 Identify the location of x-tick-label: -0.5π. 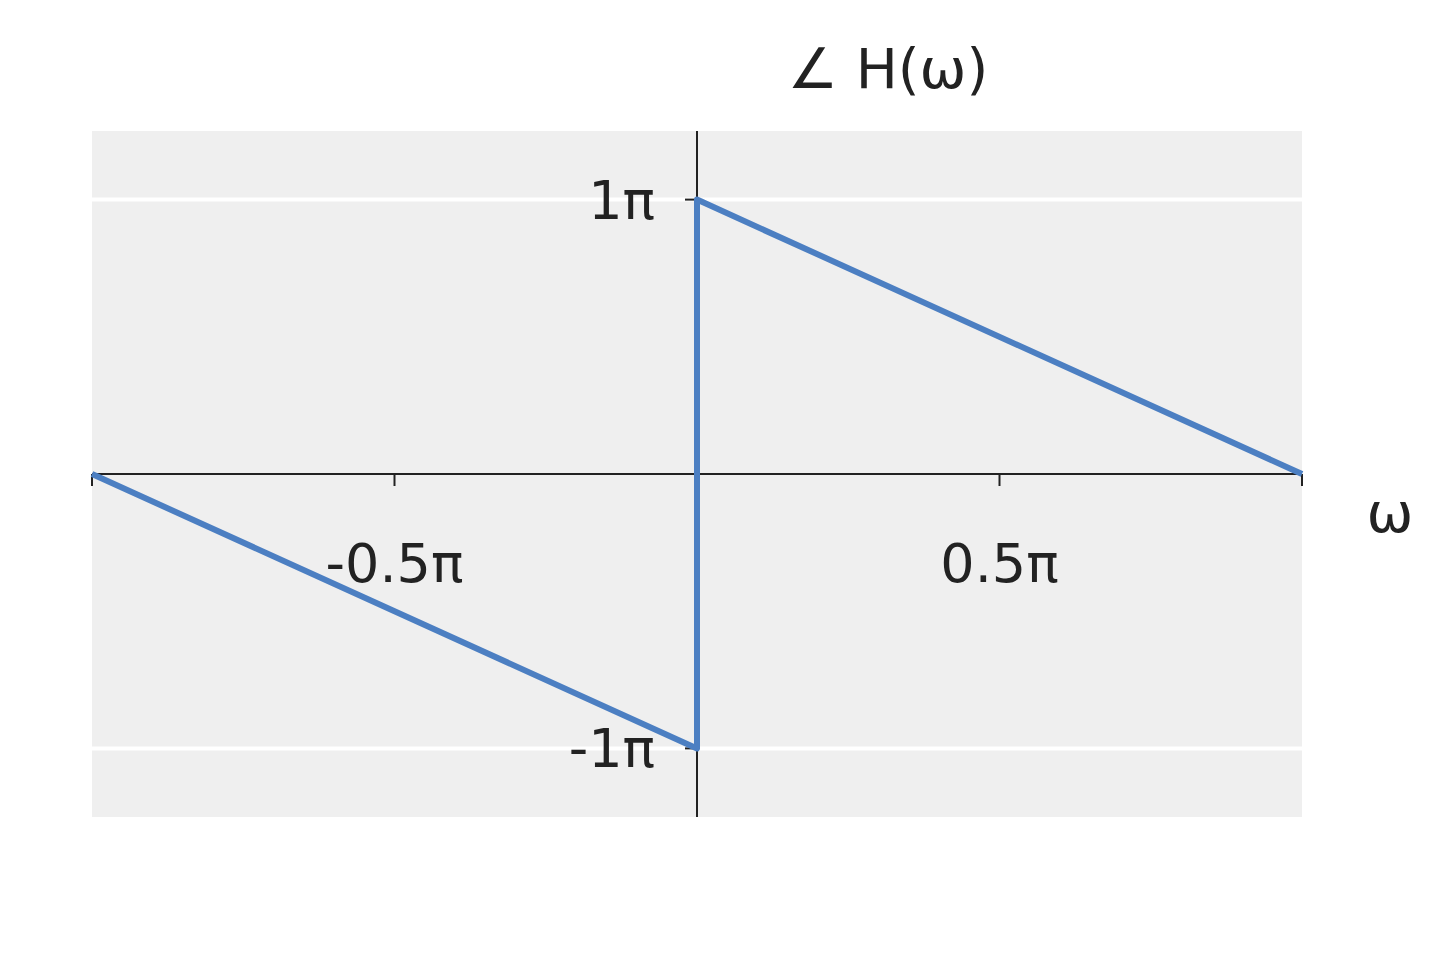
(394, 563).